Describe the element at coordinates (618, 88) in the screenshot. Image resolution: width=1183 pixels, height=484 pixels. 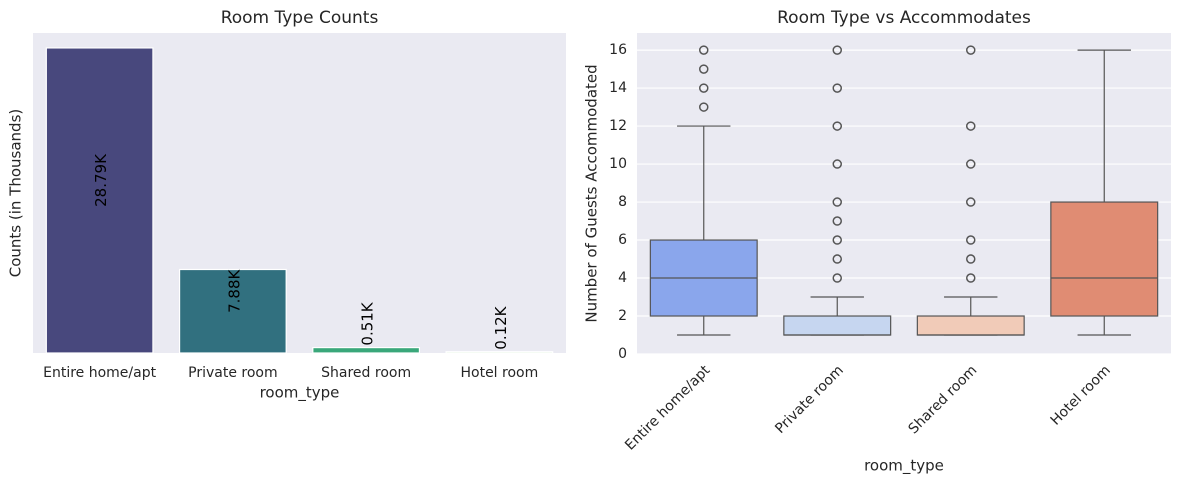
I see `y-tick-label: 14` at that location.